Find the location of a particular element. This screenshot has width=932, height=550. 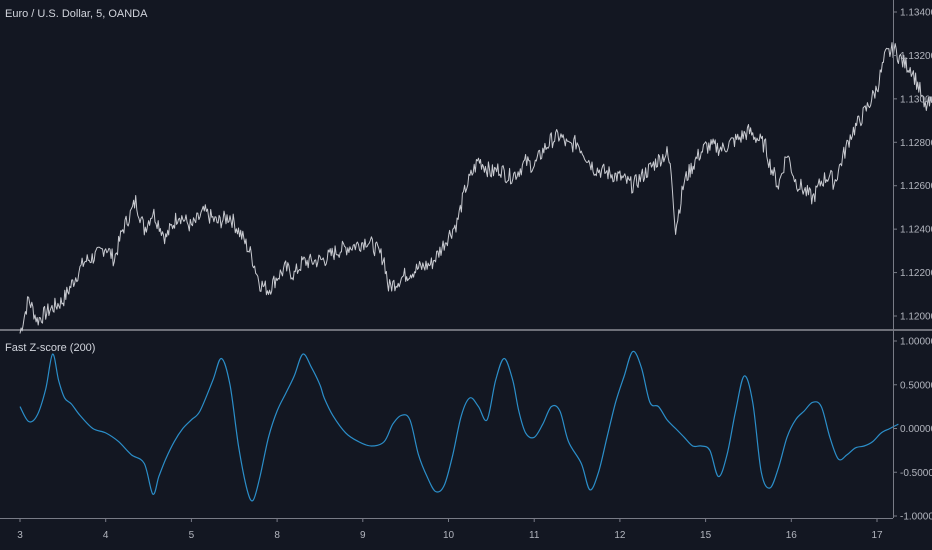

x-tick-label: 15 is located at coordinates (706, 535).